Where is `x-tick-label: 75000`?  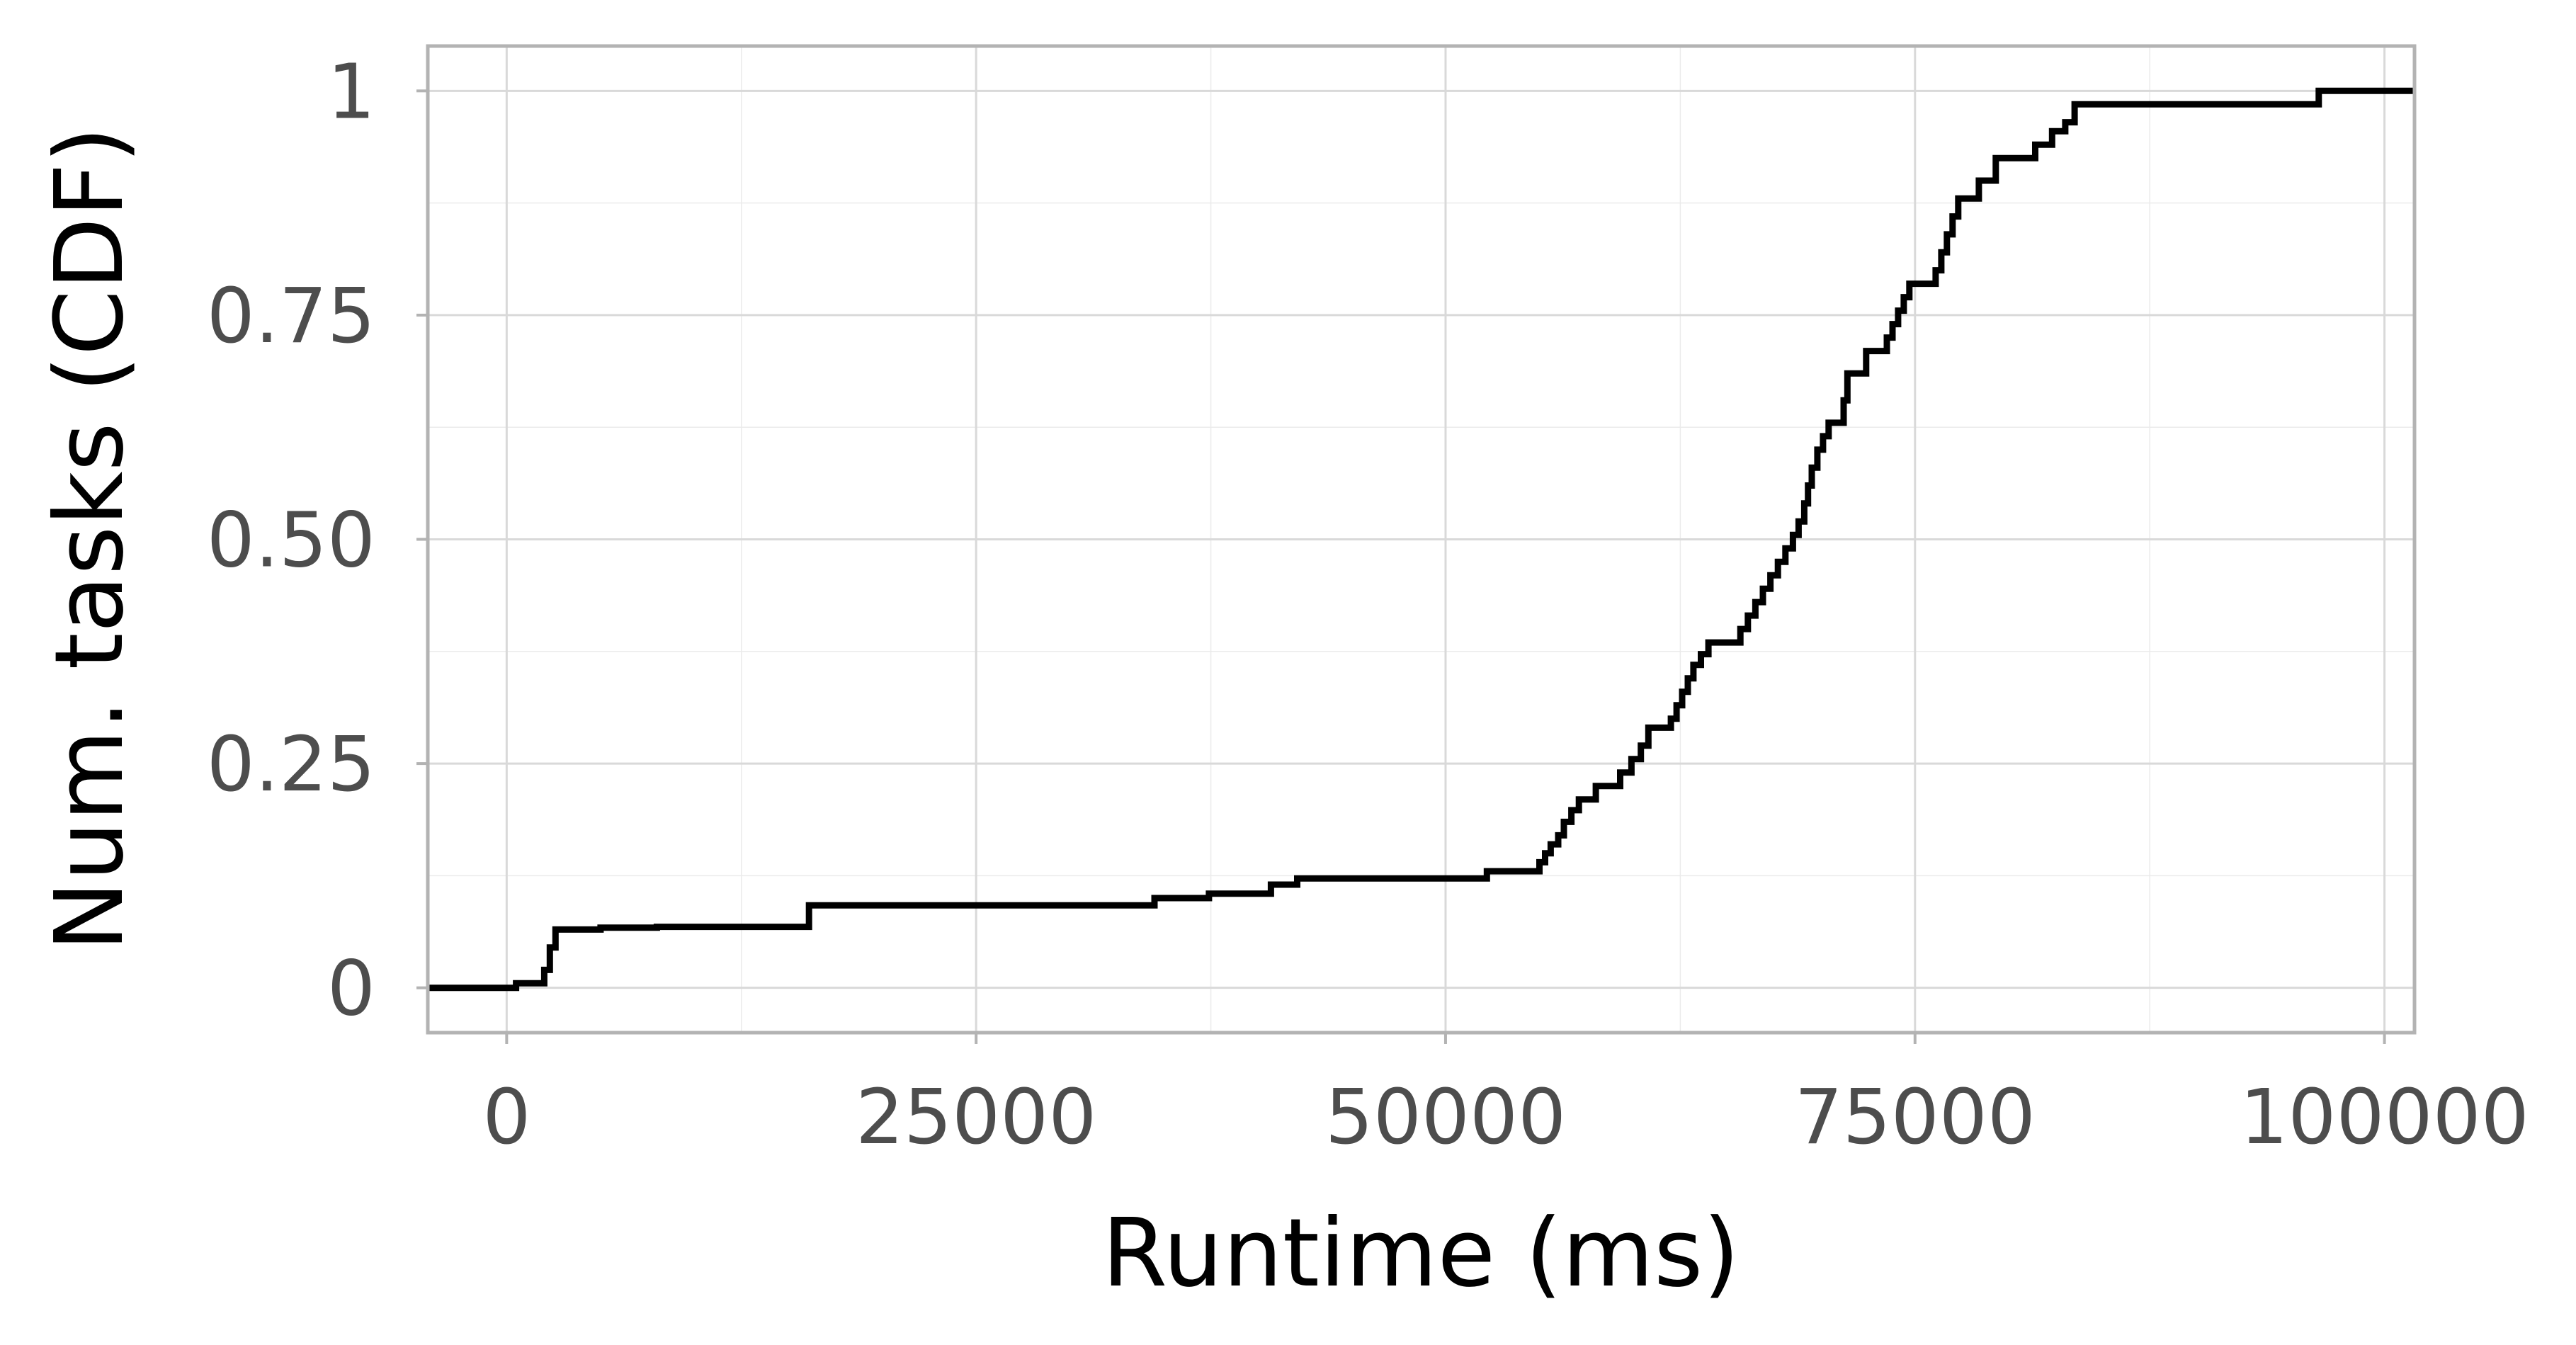
x-tick-label: 75000 is located at coordinates (1915, 1118).